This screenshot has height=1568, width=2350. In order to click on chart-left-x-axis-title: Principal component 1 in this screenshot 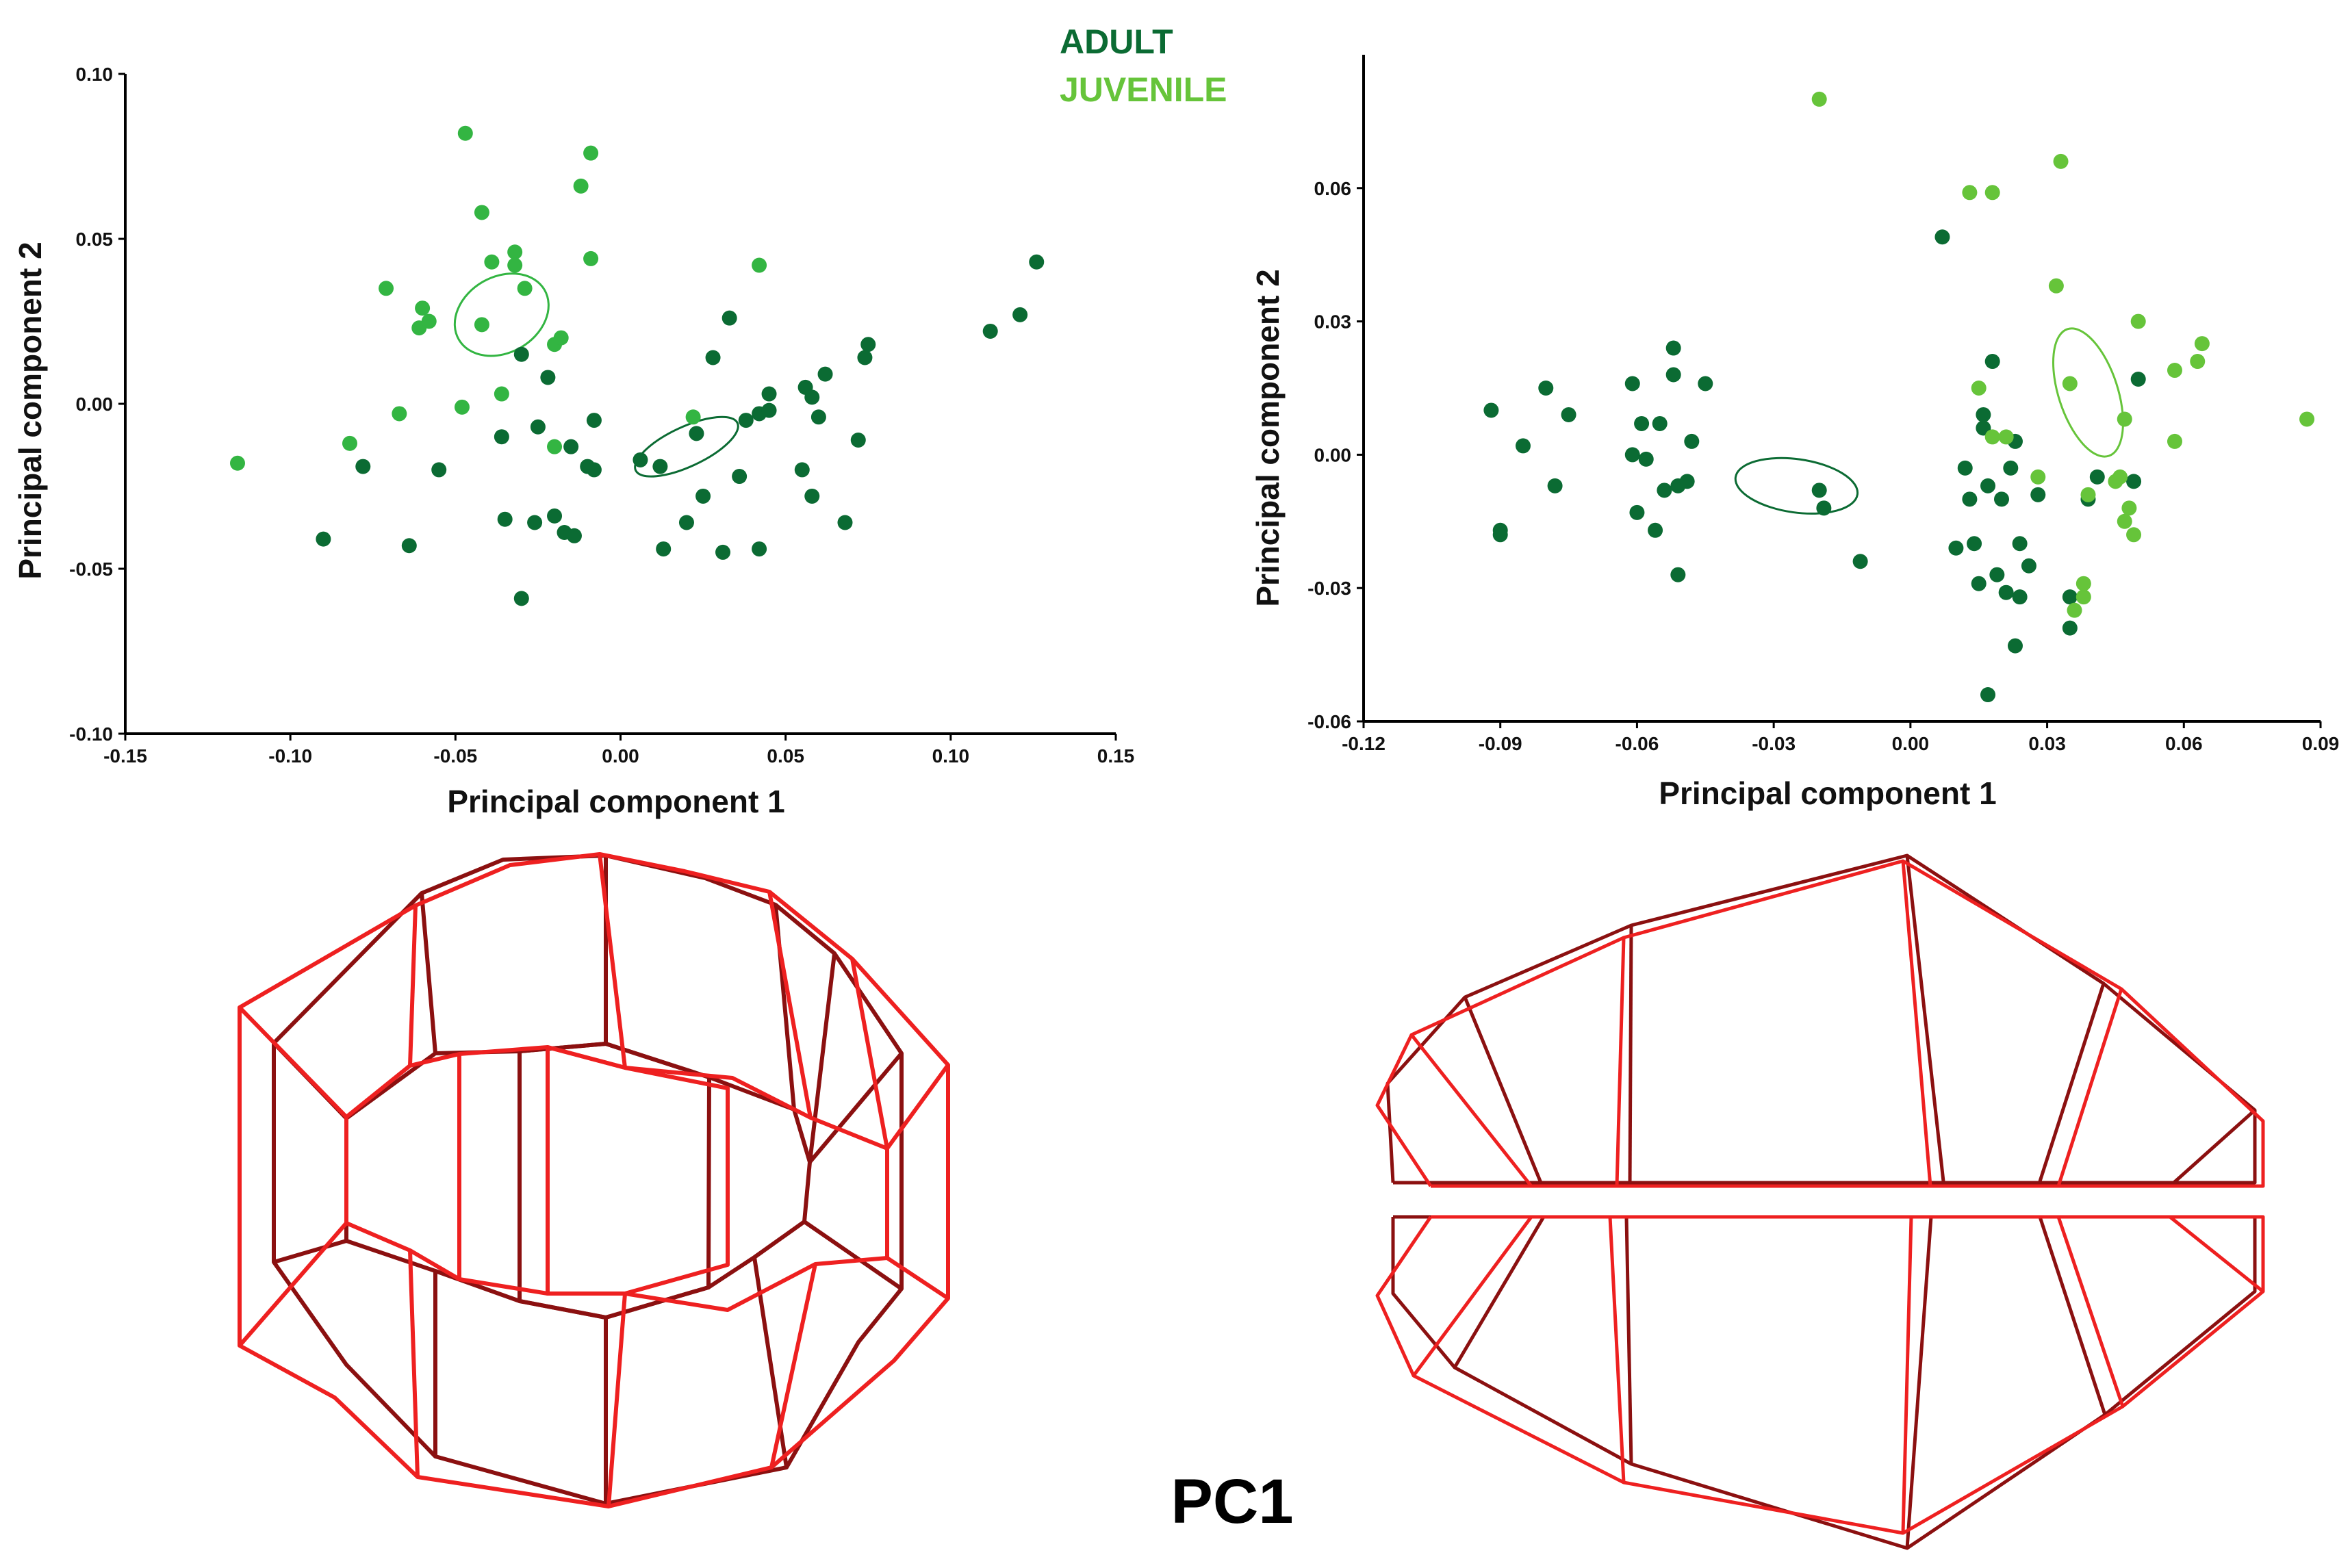, I will do `click(615, 801)`.